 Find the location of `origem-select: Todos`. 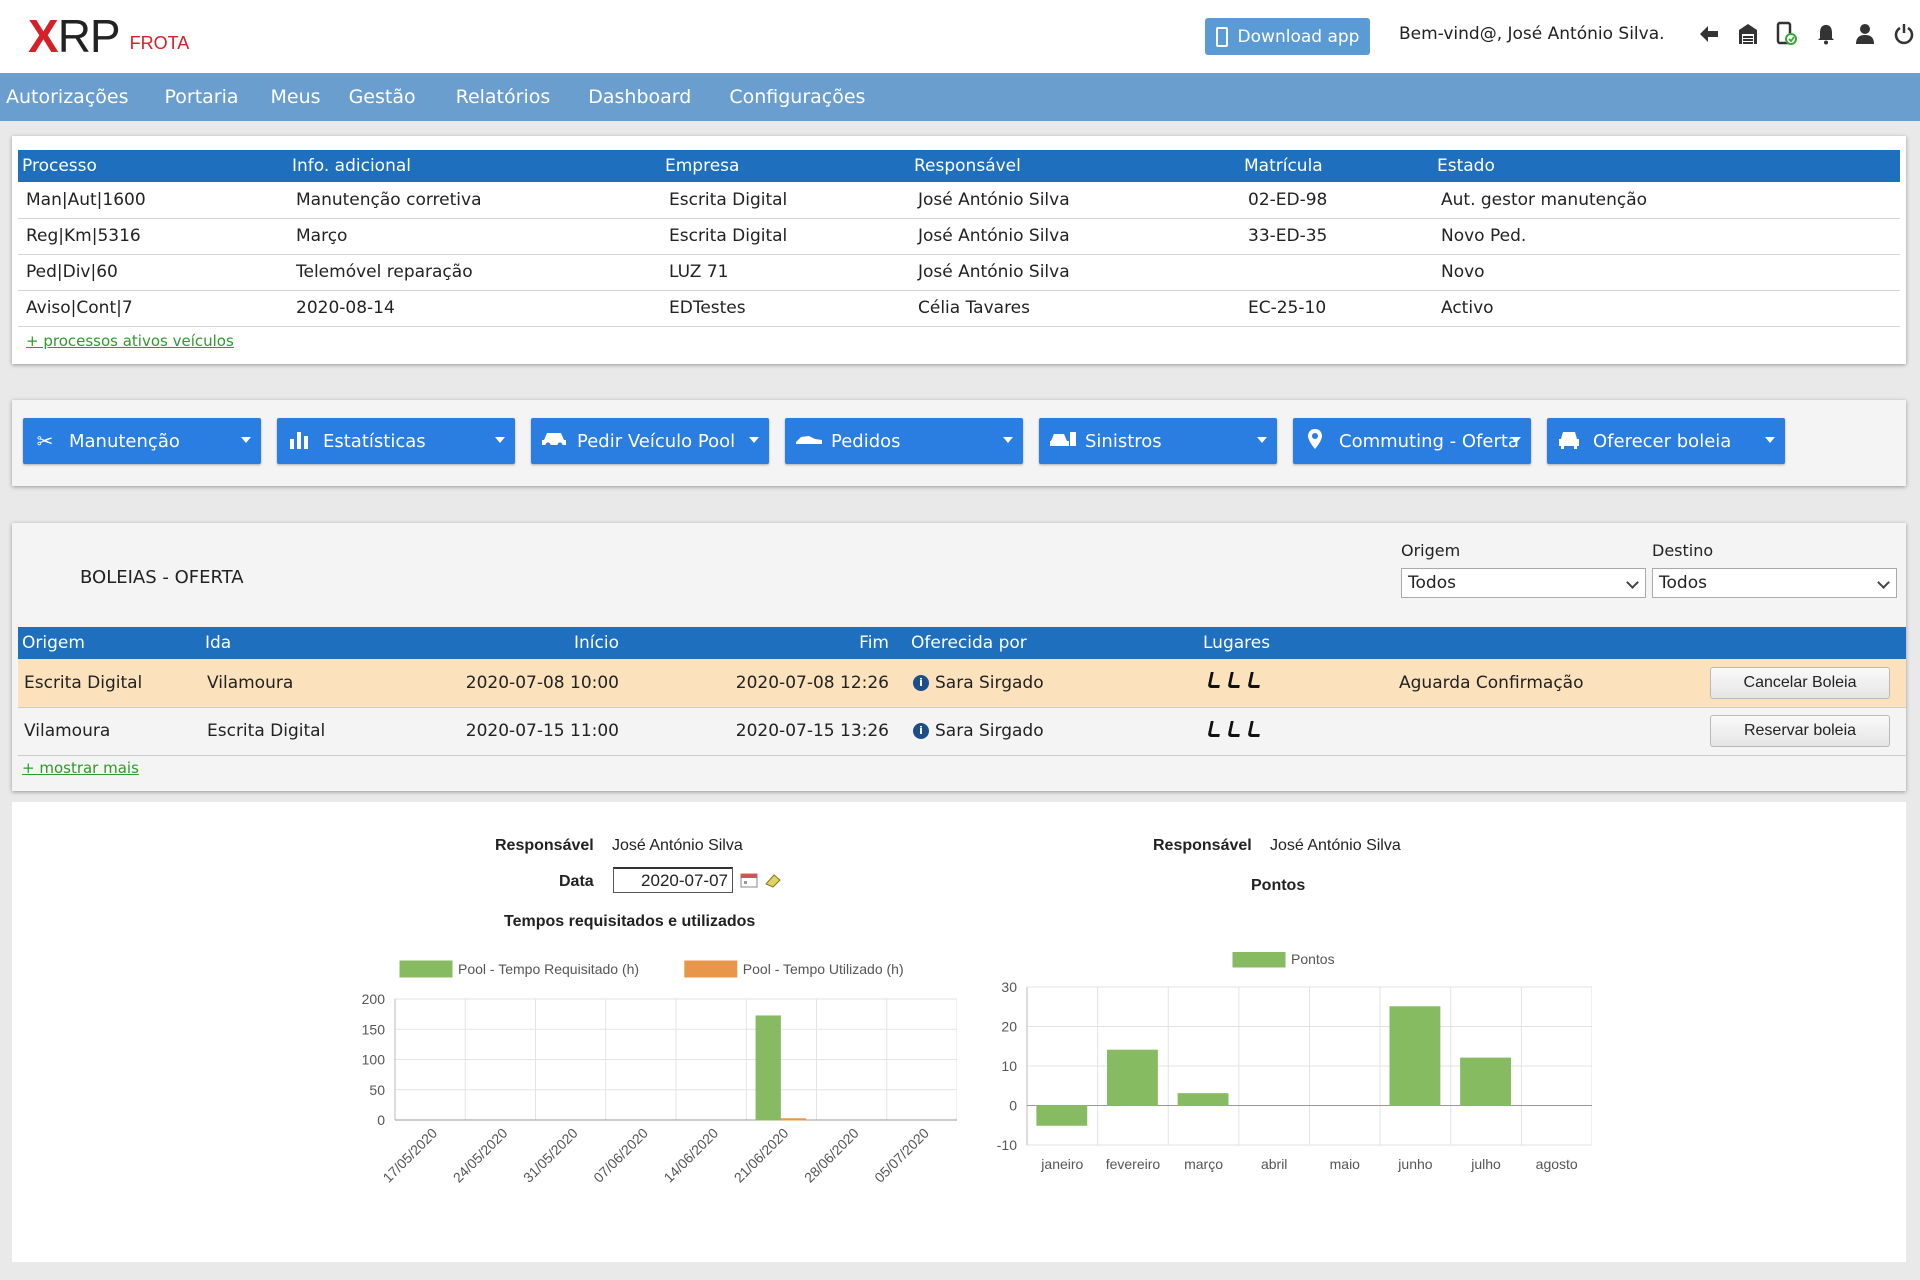

origem-select: Todos is located at coordinates (1523, 583).